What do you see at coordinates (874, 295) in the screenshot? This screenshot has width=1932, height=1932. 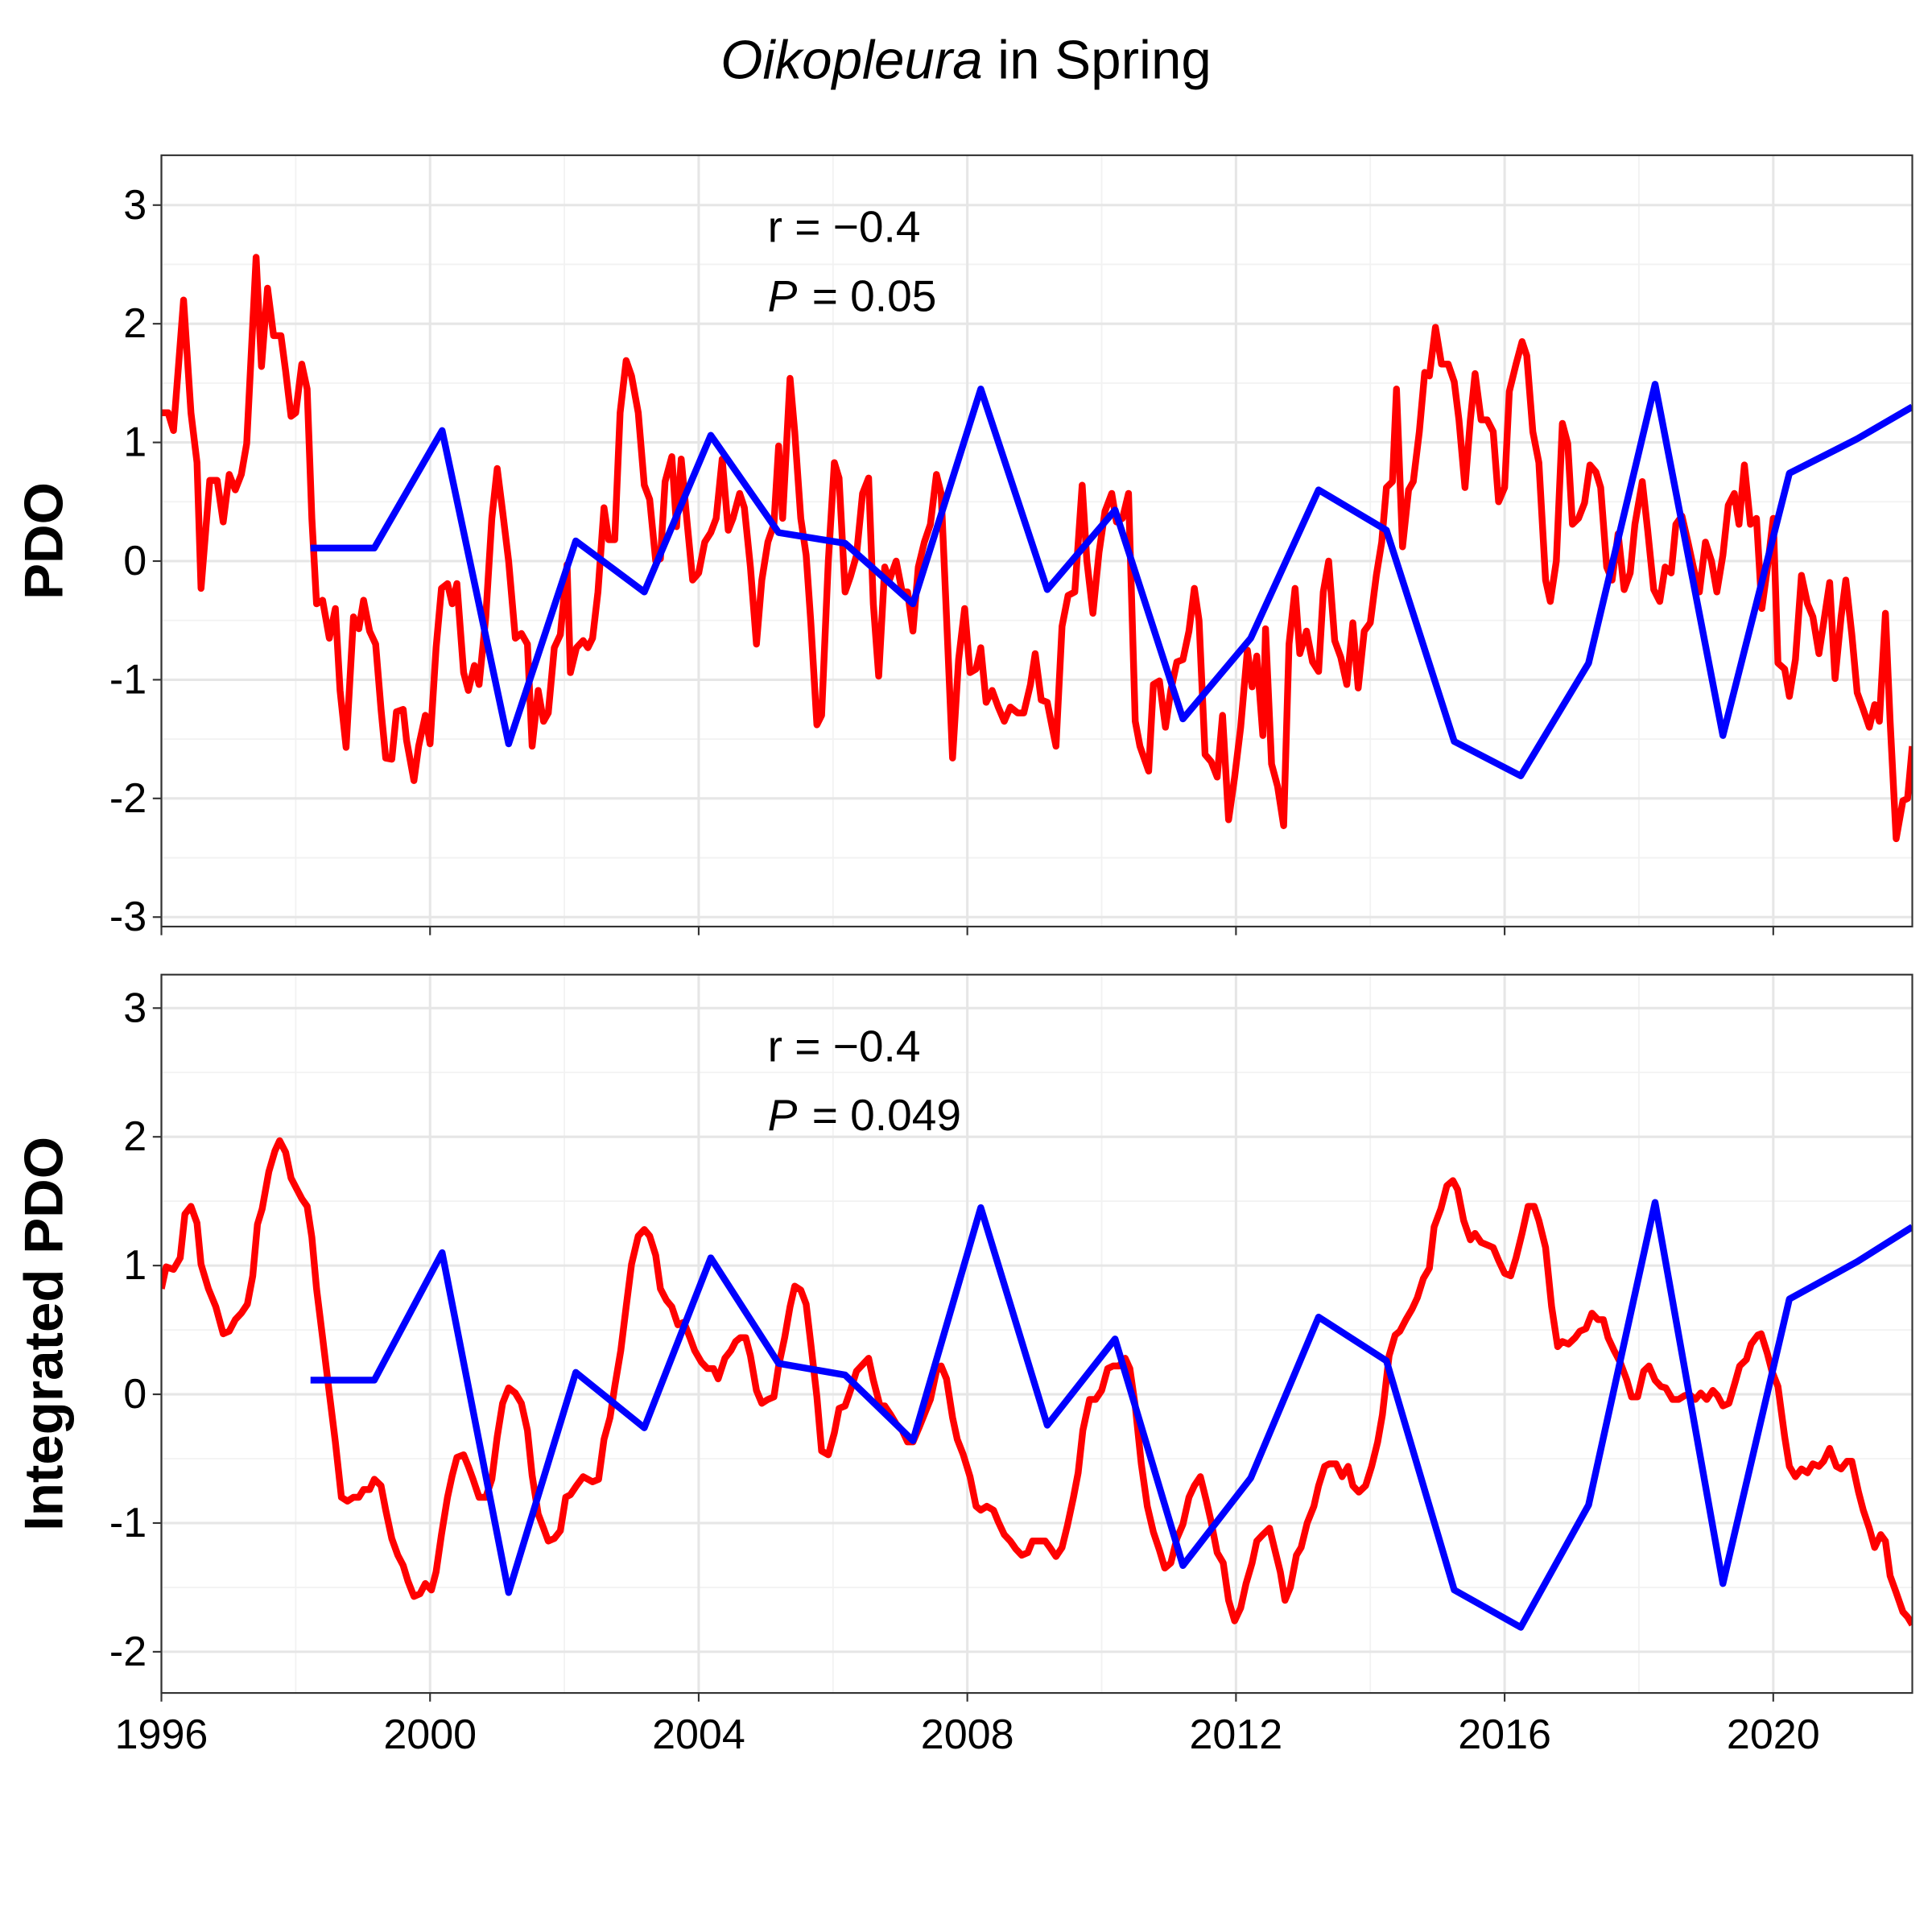 I see `annotation-p-value: = 0.05` at bounding box center [874, 295].